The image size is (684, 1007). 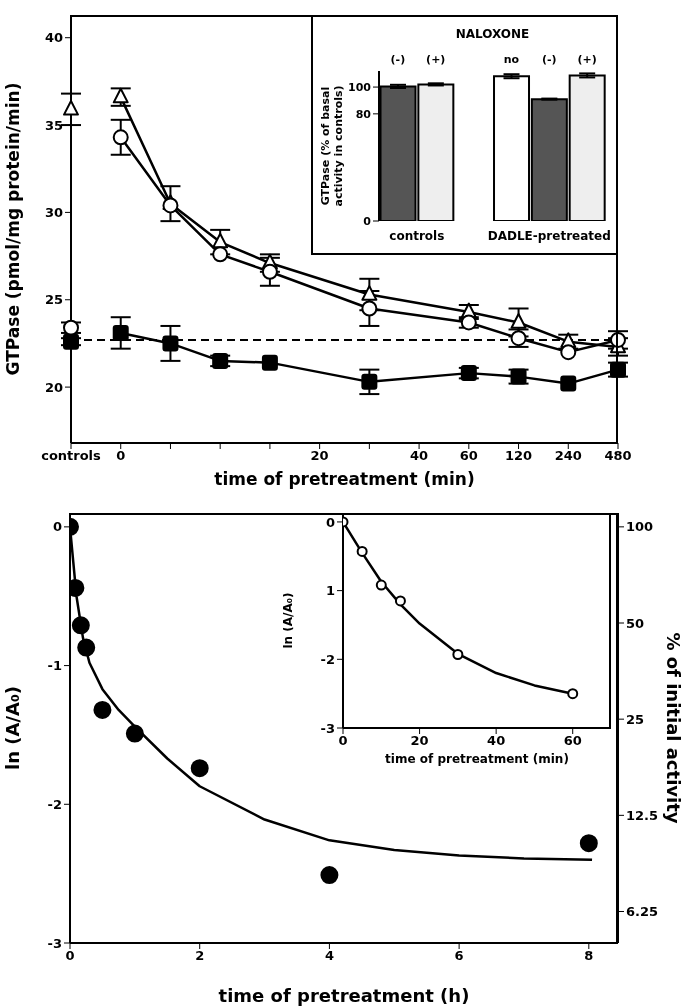 I want to click on x-tick-label: 8, so click(x=589, y=956).